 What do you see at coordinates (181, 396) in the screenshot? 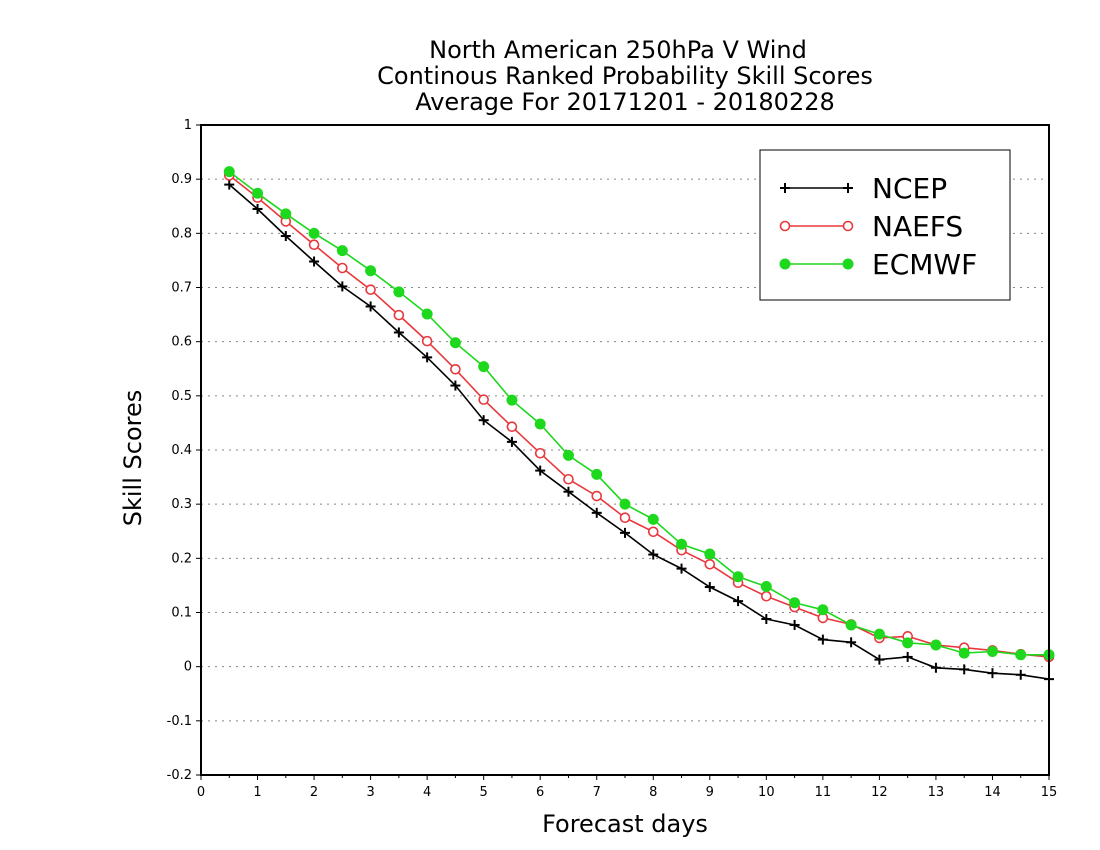
I see `y-tick-label: 0.5` at bounding box center [181, 396].